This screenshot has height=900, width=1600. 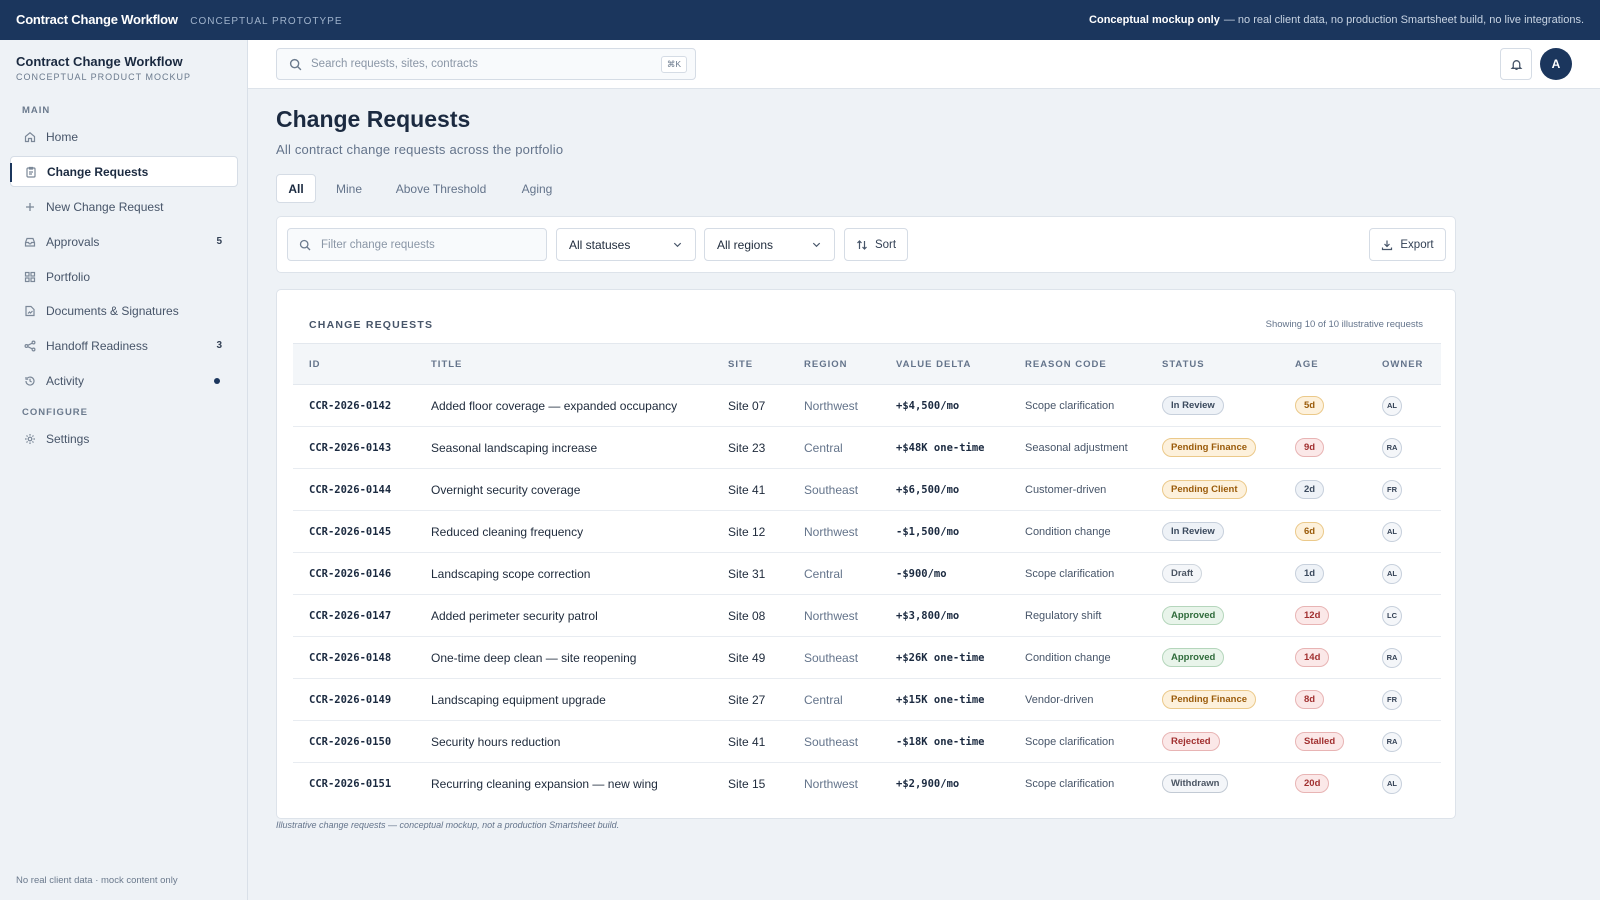 What do you see at coordinates (1322, 700) in the screenshot?
I see `age-cell: 8d` at bounding box center [1322, 700].